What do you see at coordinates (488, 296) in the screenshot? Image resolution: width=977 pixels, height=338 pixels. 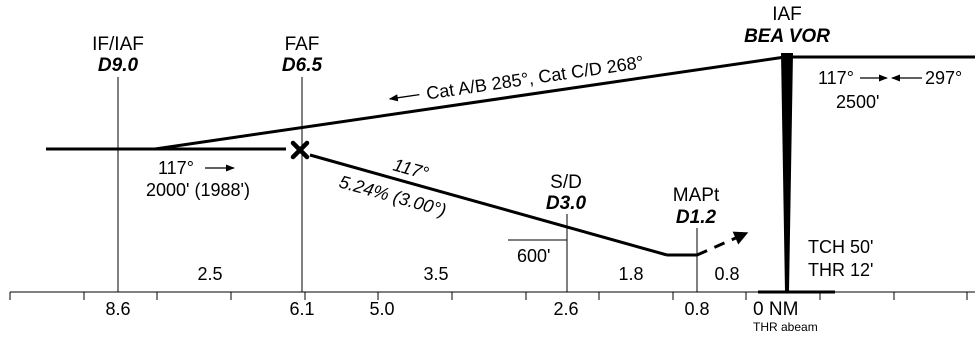 I see `axis-minor-ticks` at bounding box center [488, 296].